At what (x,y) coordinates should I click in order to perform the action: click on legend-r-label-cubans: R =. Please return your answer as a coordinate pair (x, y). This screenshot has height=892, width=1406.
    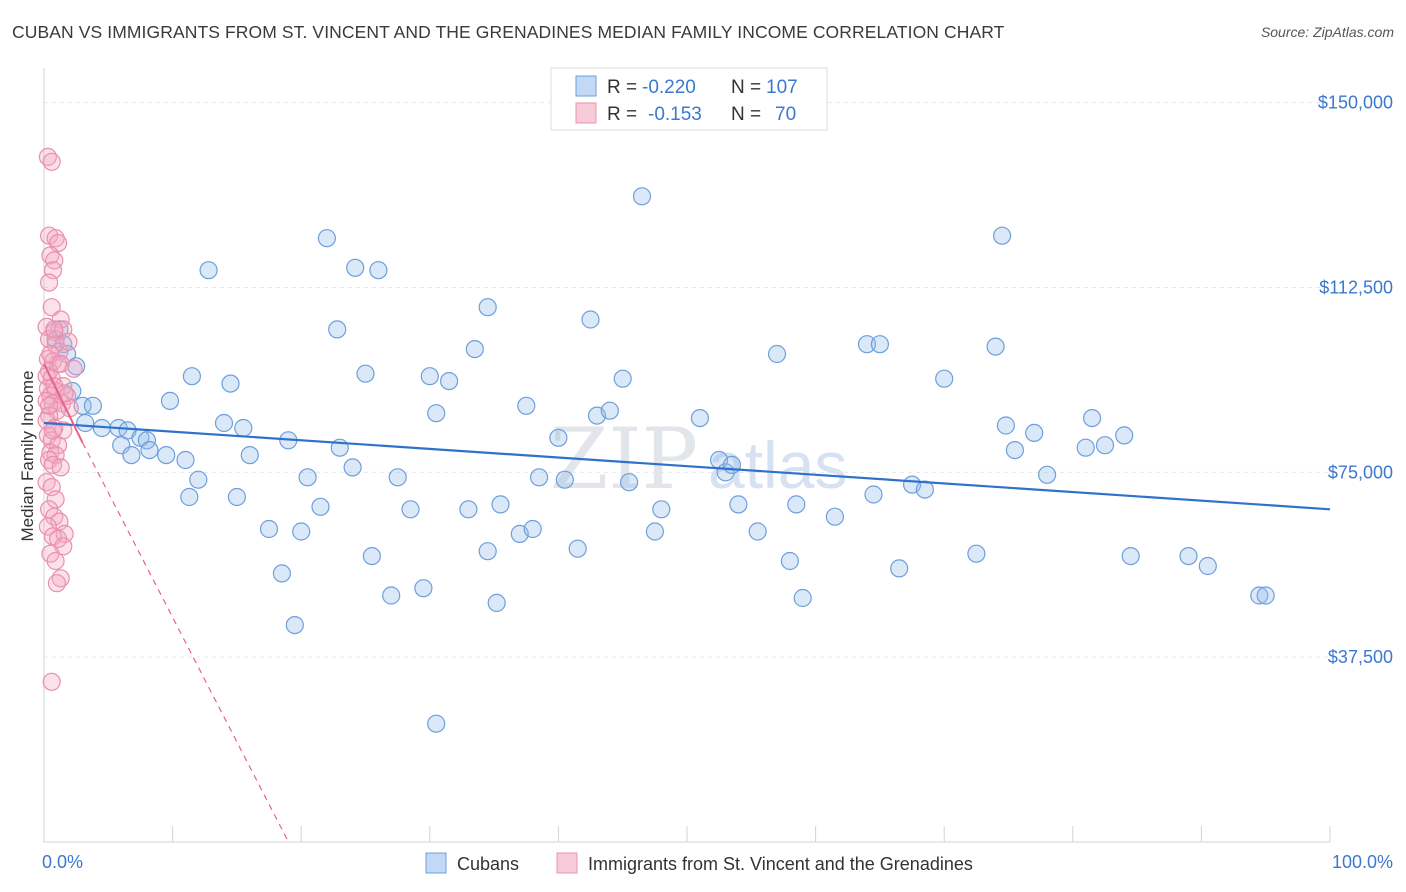
    Looking at the image, I should click on (622, 87).